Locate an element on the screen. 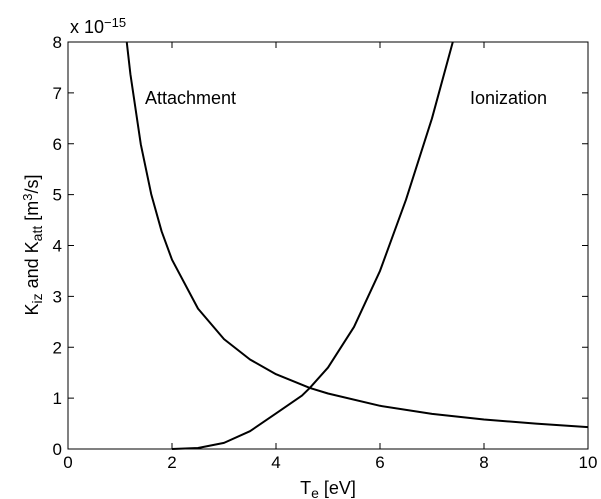  label-part: iz is located at coordinates (37, 298).